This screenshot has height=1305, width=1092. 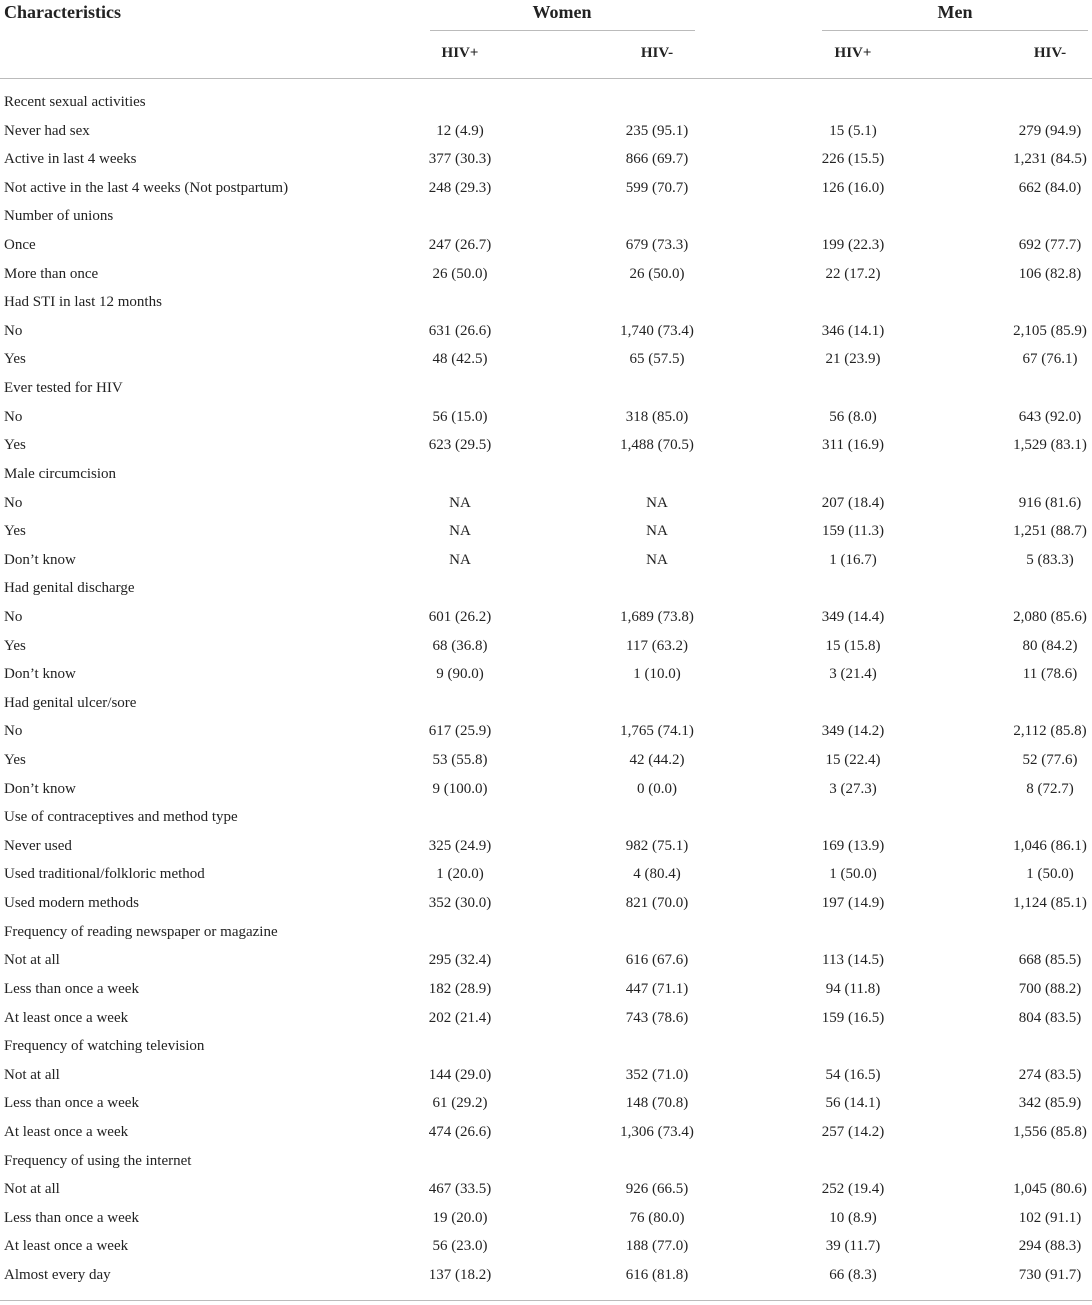 I want to click on section-label: Number of unions, so click(x=59, y=216).